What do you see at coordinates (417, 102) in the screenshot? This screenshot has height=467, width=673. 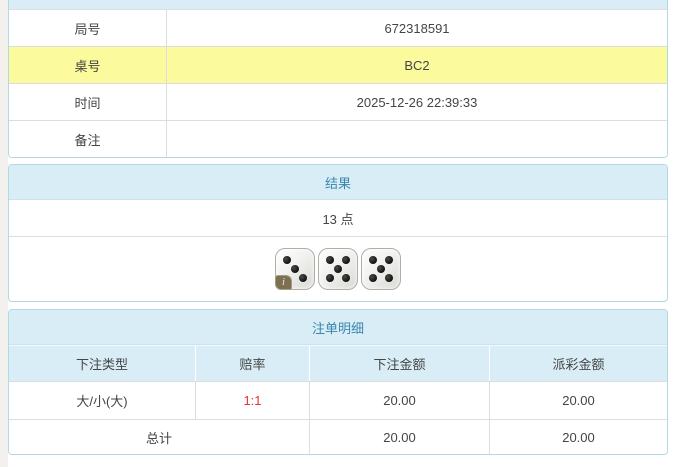 I see `time-value: 2025-12-26 22:39:33` at bounding box center [417, 102].